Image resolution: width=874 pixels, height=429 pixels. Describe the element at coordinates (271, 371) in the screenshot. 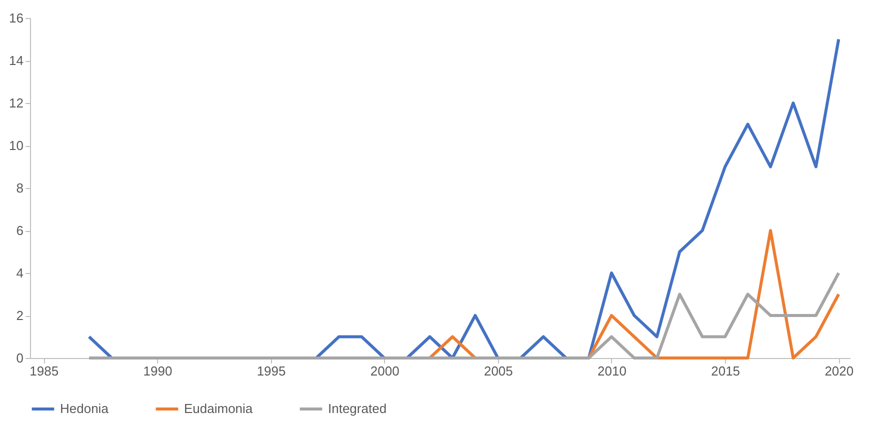

I see `x-tick-label: 1995` at that location.